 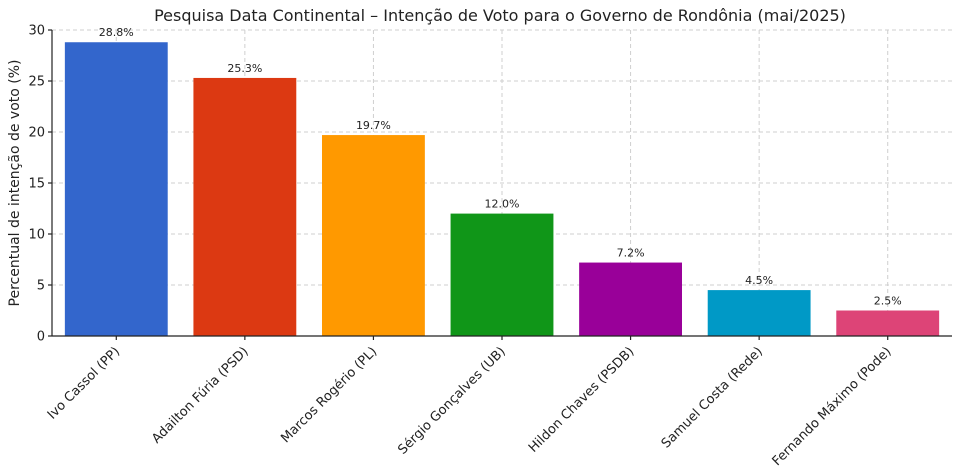 I want to click on x-tick-label: Hildon Chaves (PSDB), so click(x=581, y=399).